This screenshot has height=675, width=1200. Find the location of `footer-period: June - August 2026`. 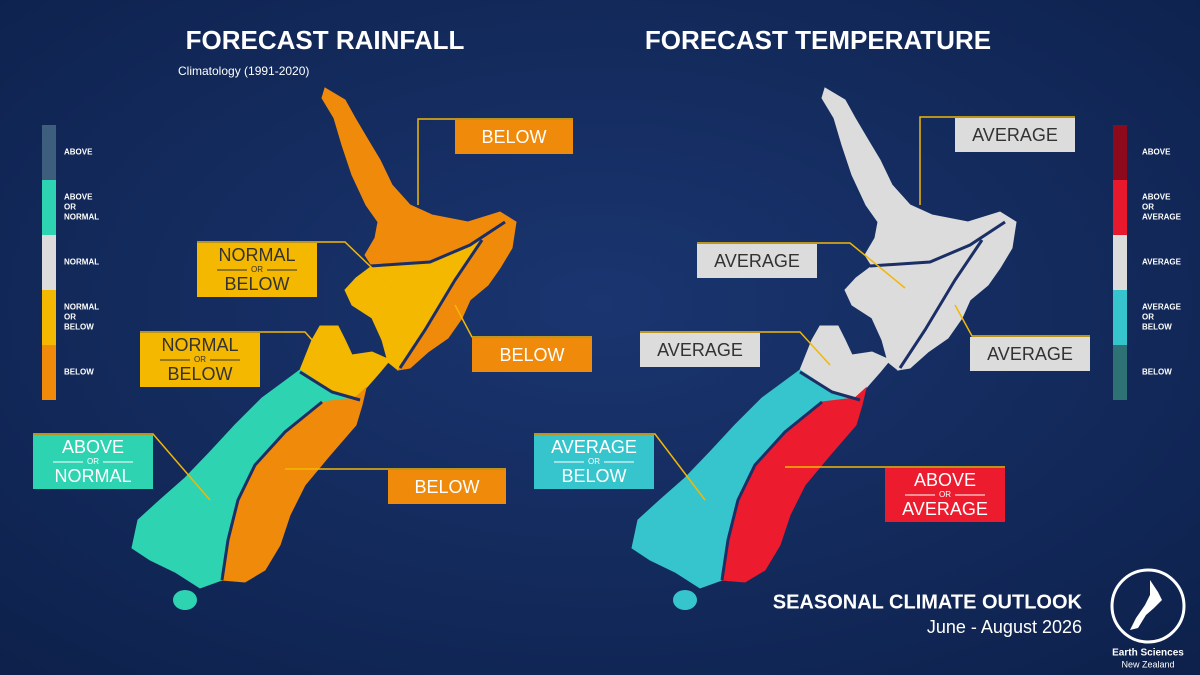

footer-period: June - August 2026 is located at coordinates (1004, 627).